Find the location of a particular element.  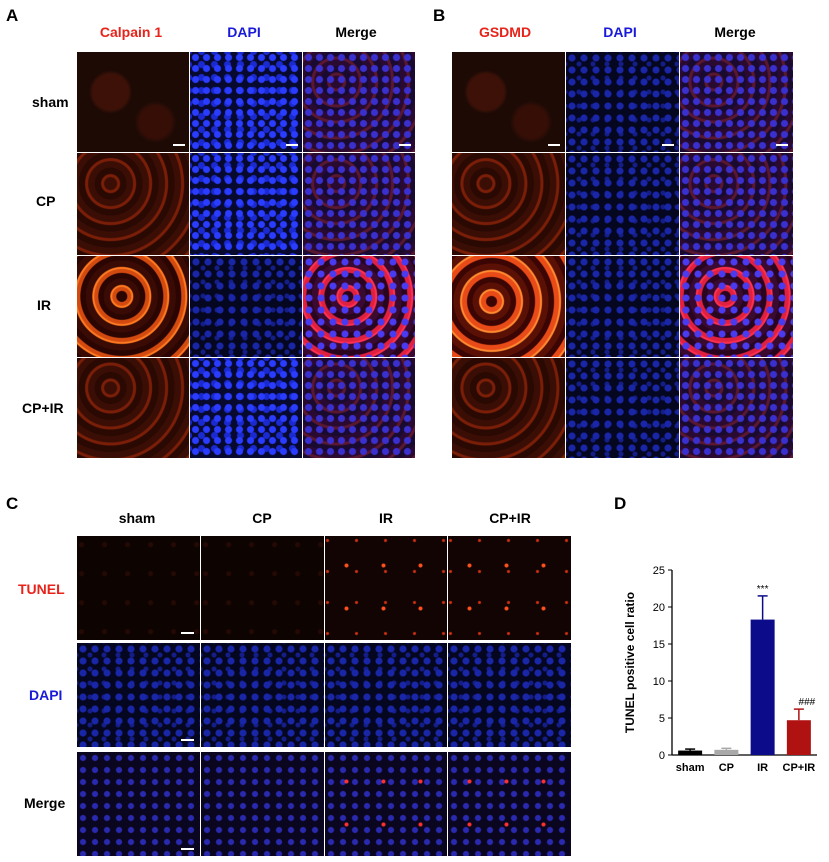

panel-a-image-cp-dapi is located at coordinates (246, 204).